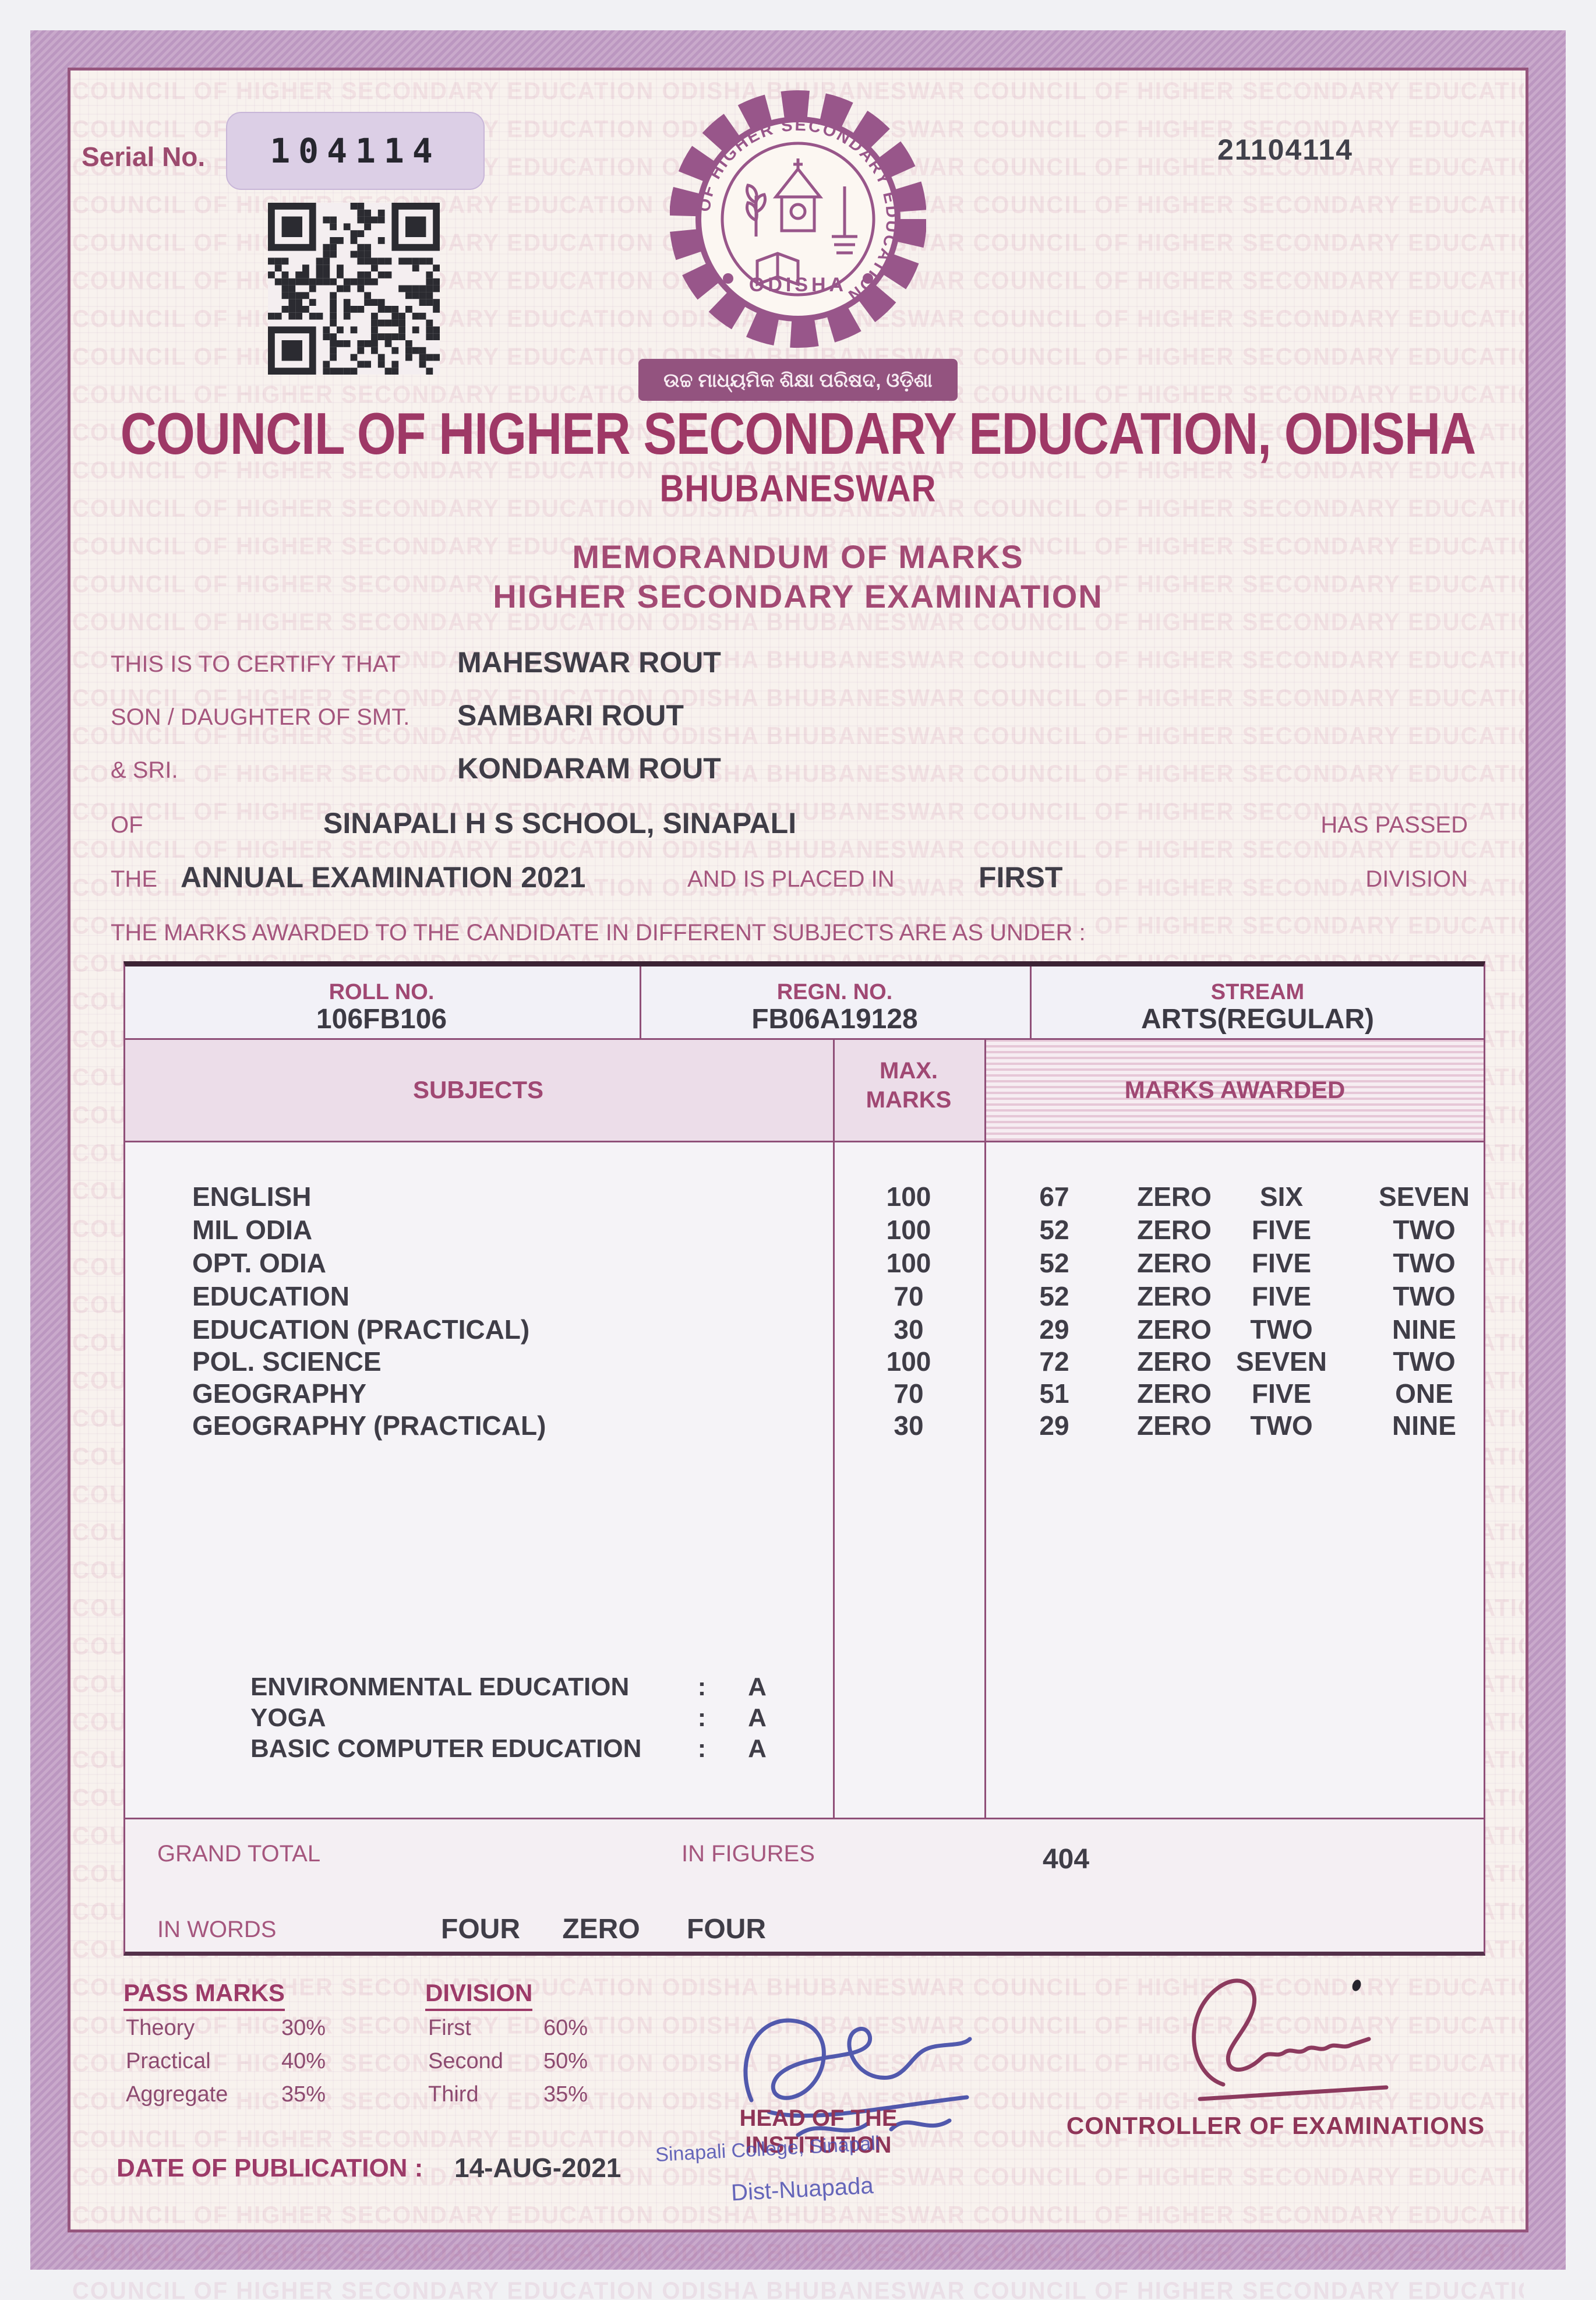  I want to click on school-label: OF, so click(127, 825).